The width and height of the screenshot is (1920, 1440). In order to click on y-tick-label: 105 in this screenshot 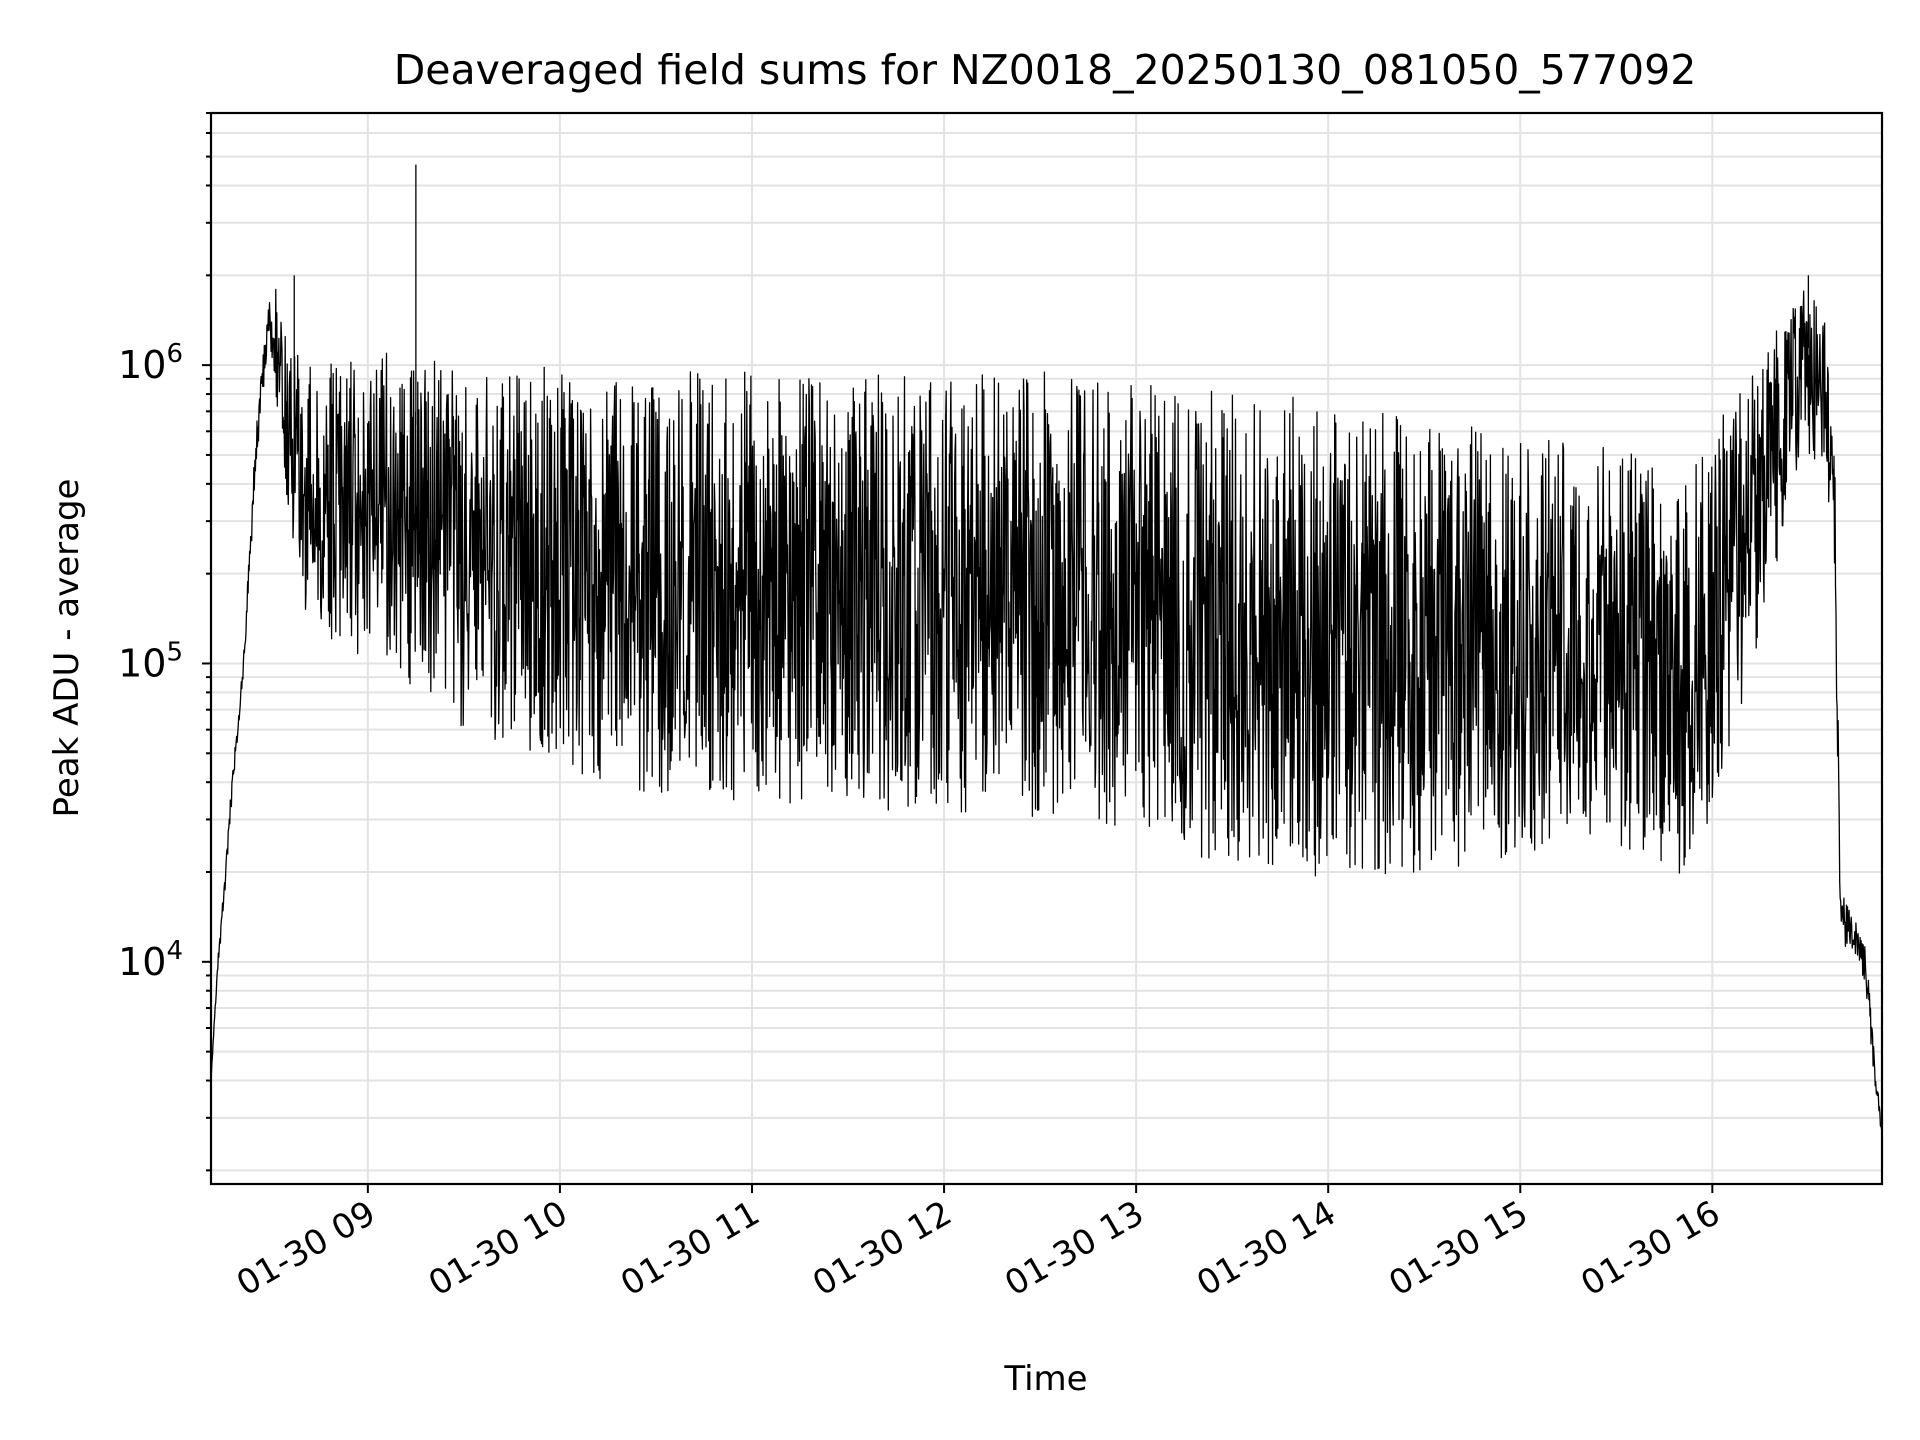, I will do `click(150, 661)`.